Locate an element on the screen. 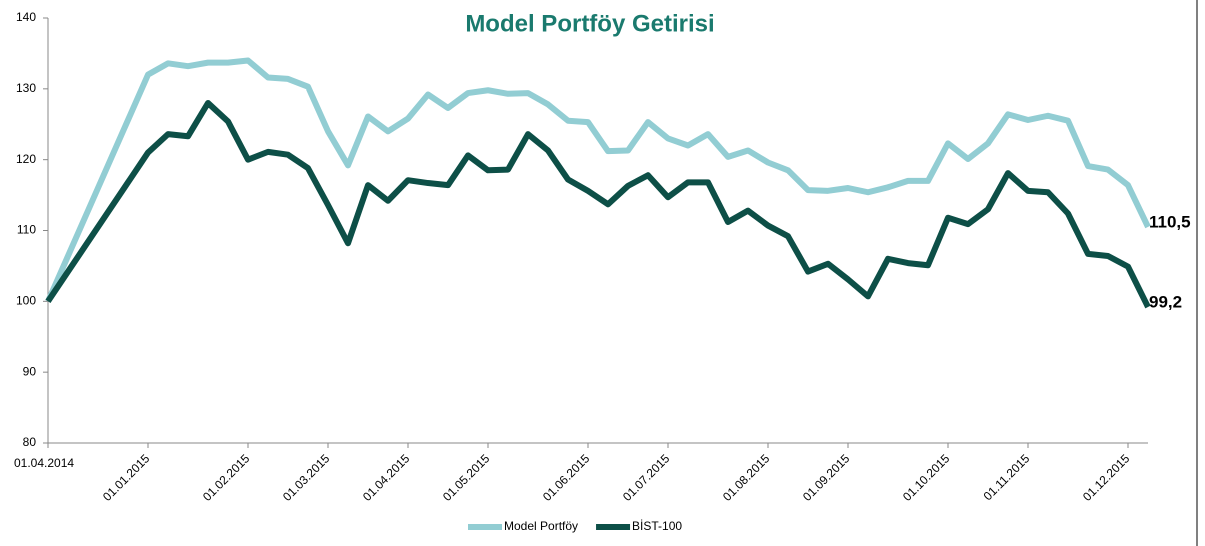 The width and height of the screenshot is (1205, 546). x-tick-label: 01.04.2014 is located at coordinates (44, 463).